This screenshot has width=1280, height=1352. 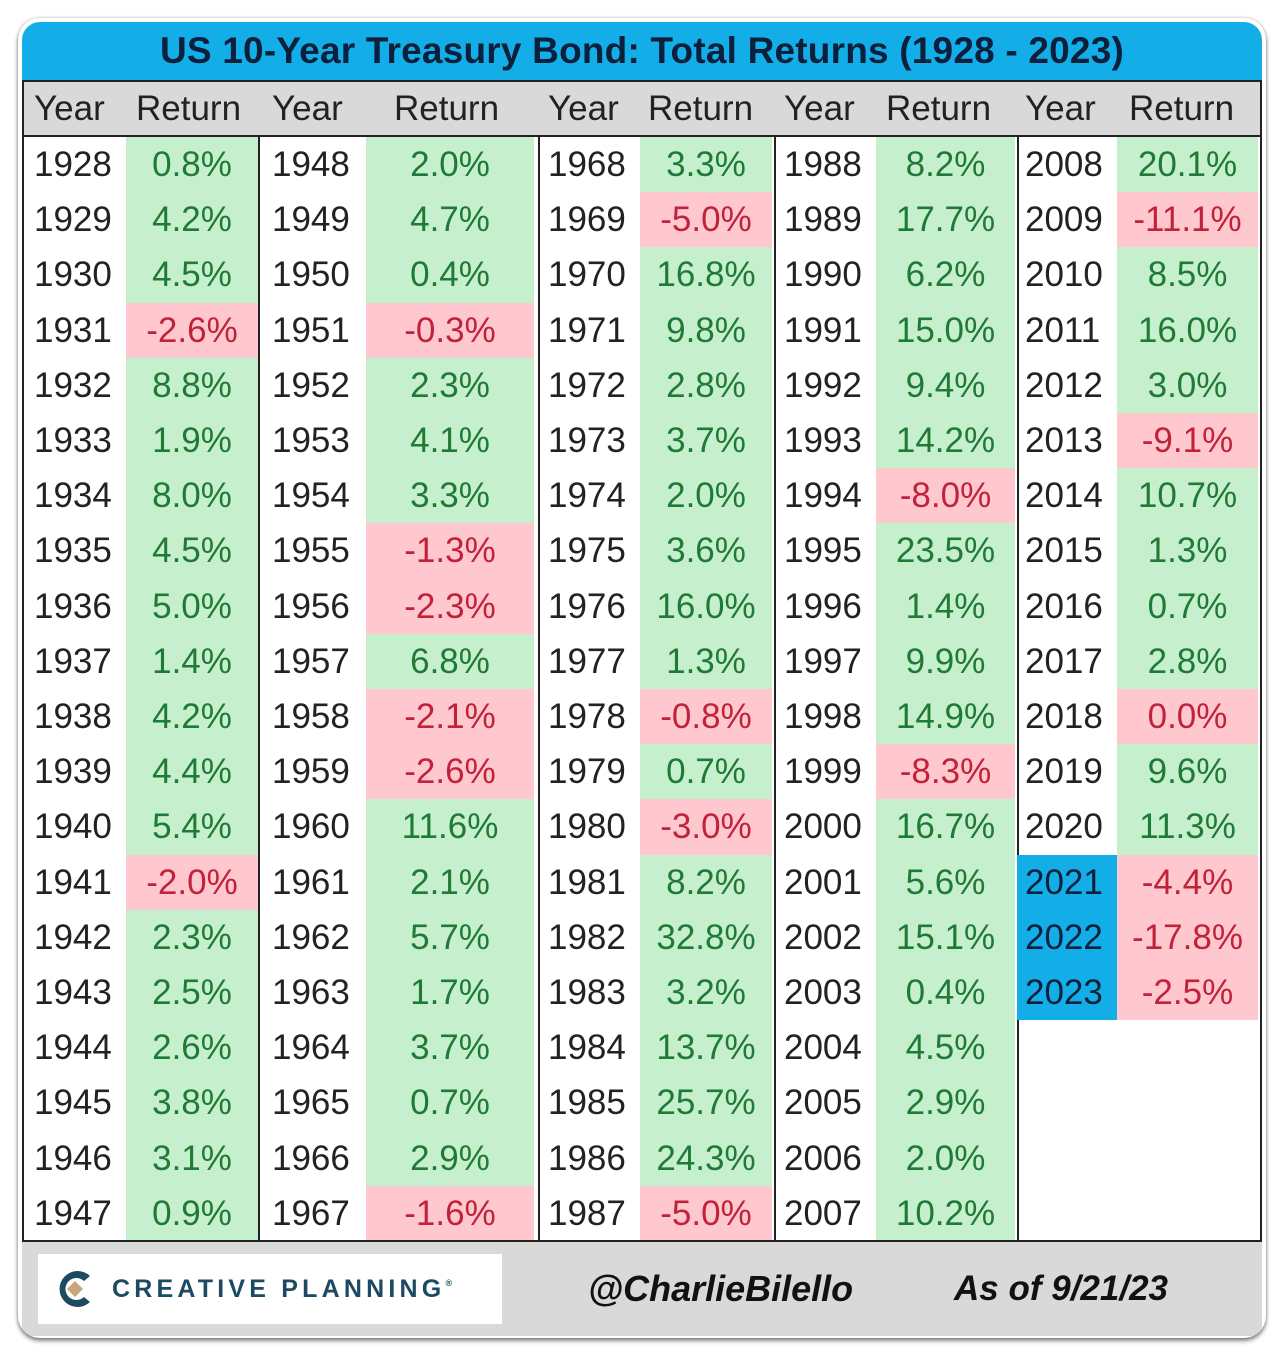 I want to click on table-row: 1936 5.0%, so click(x=141, y=606).